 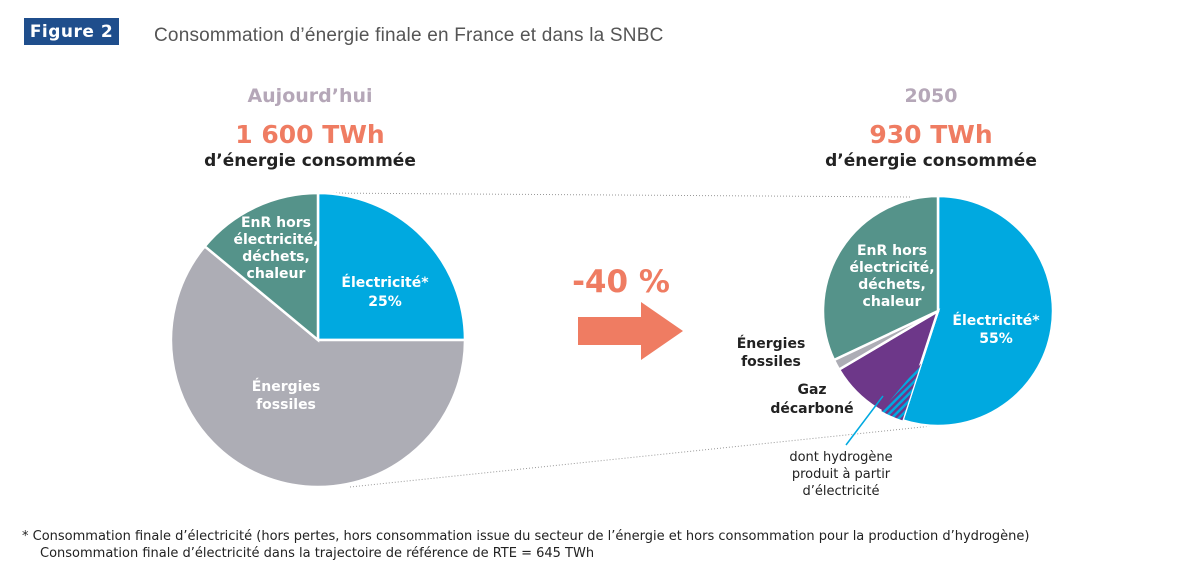 I want to click on hydrogen-hatch, so click(x=901, y=392).